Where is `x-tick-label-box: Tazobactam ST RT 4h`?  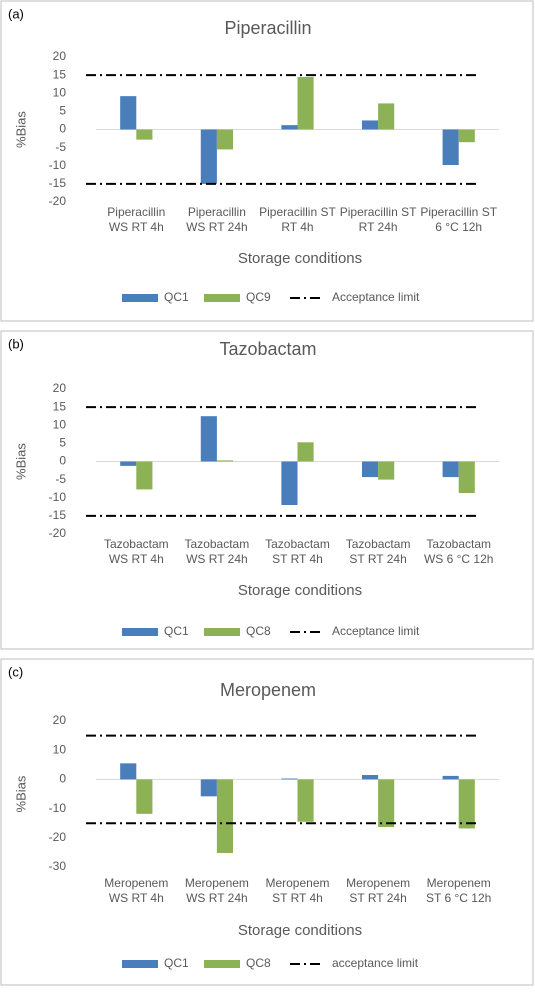 x-tick-label-box: Tazobactam ST RT 4h is located at coordinates (297, 551).